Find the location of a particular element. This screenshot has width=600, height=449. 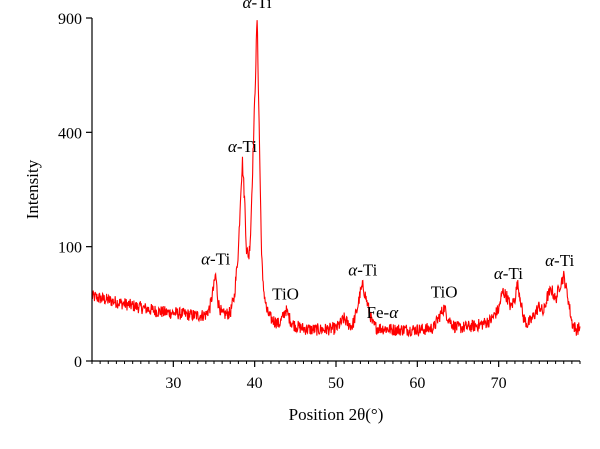

x-tick-label: 50 is located at coordinates (336, 383).